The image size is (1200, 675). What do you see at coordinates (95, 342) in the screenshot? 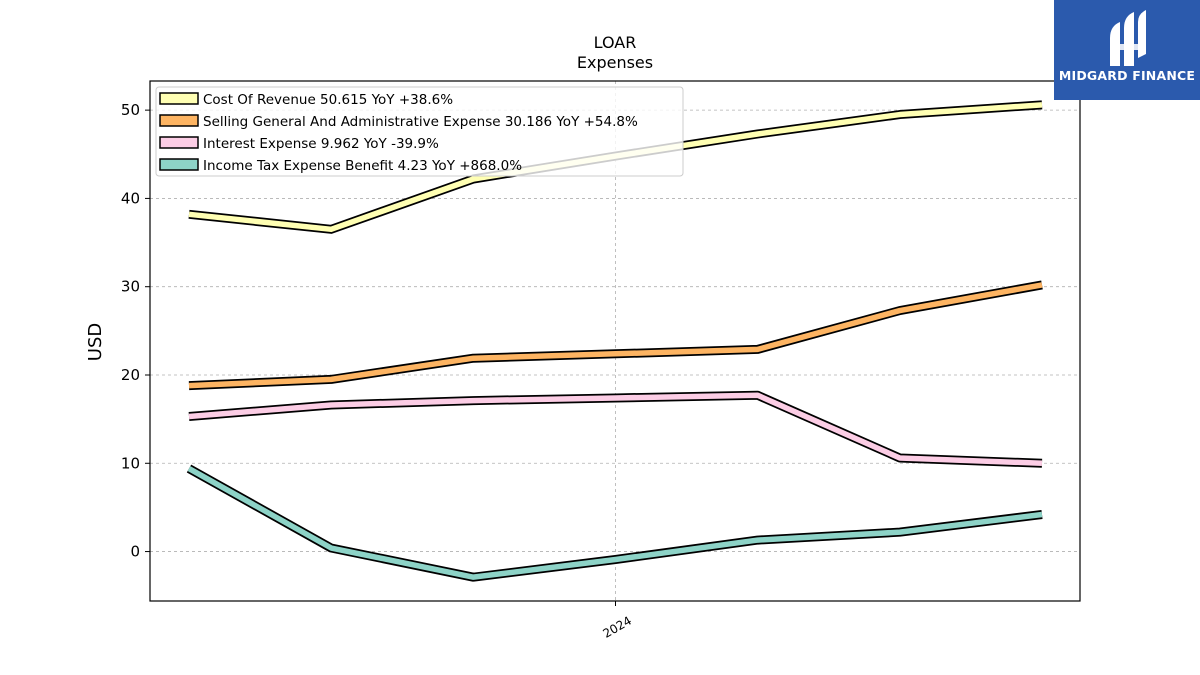
I see `y-axis-label: USD` at bounding box center [95, 342].